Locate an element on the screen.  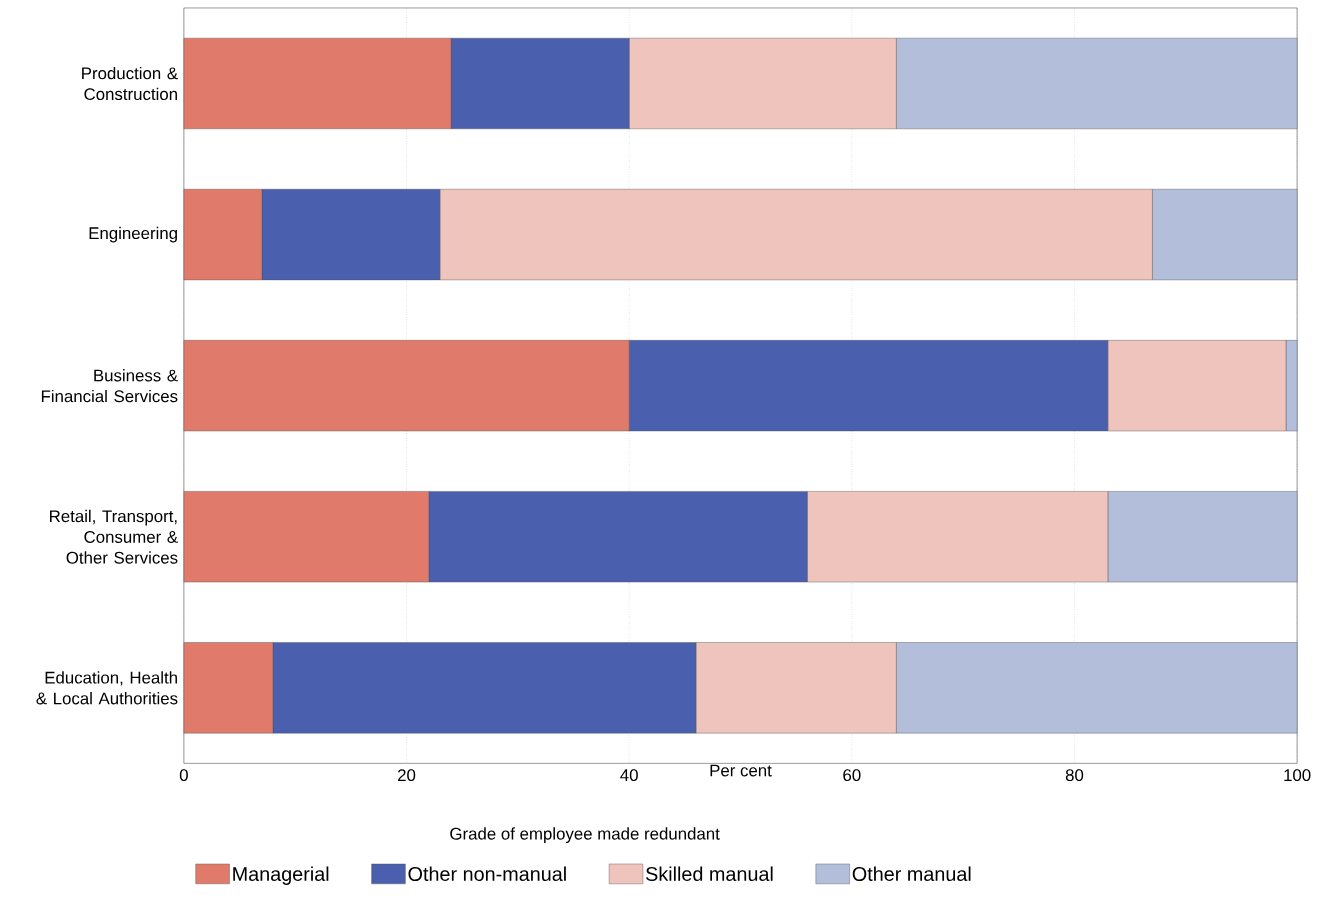
legend-label: Other non-manual is located at coordinates (487, 873).